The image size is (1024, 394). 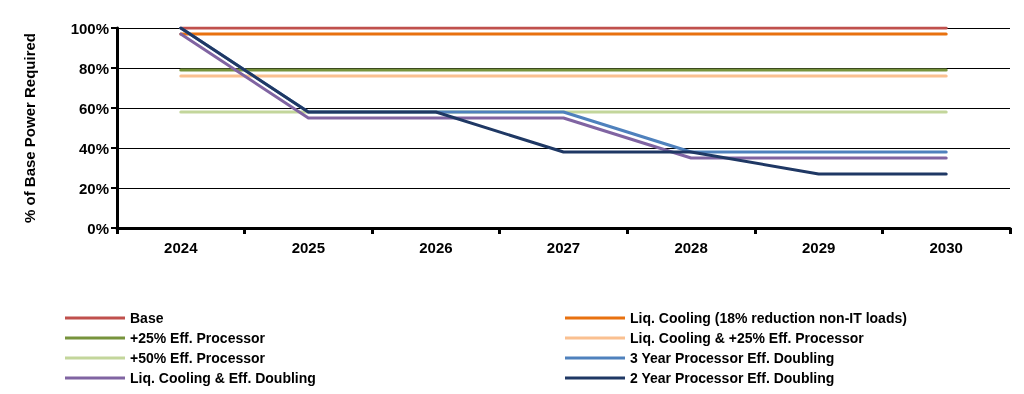 What do you see at coordinates (93, 188) in the screenshot?
I see `y-tick-label: 20%` at bounding box center [93, 188].